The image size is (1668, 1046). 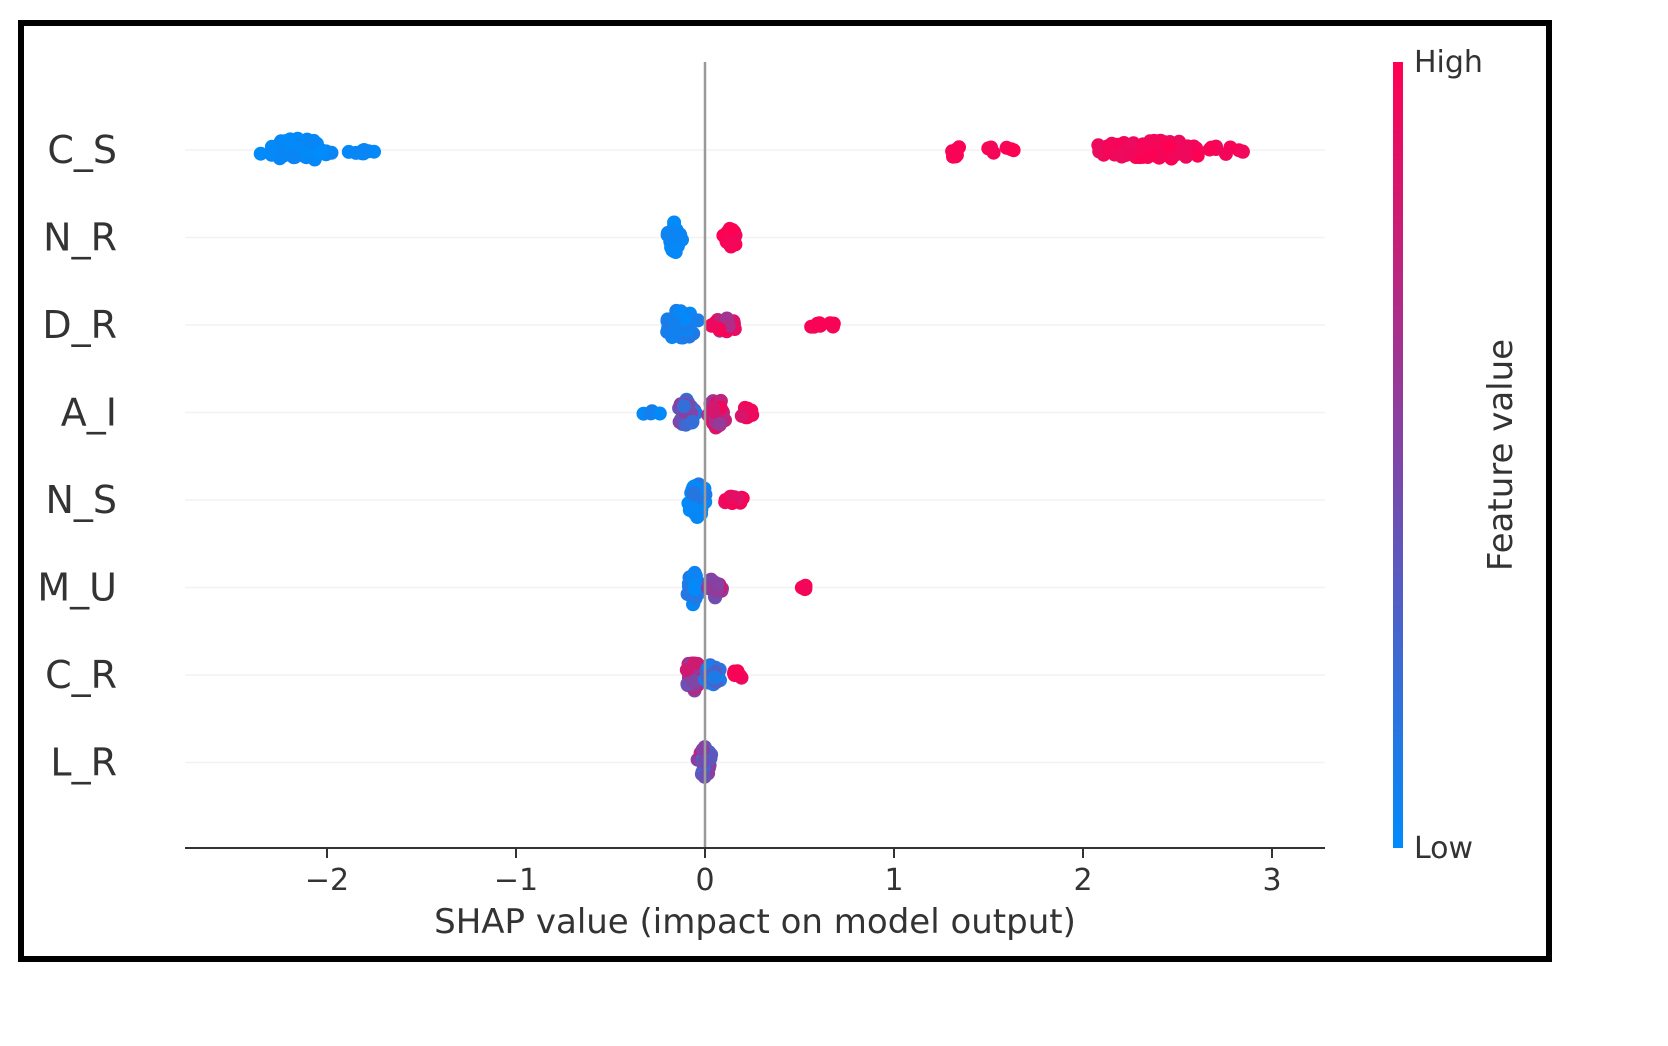 What do you see at coordinates (80, 238) in the screenshot?
I see `feature-label-n-r: N_R` at bounding box center [80, 238].